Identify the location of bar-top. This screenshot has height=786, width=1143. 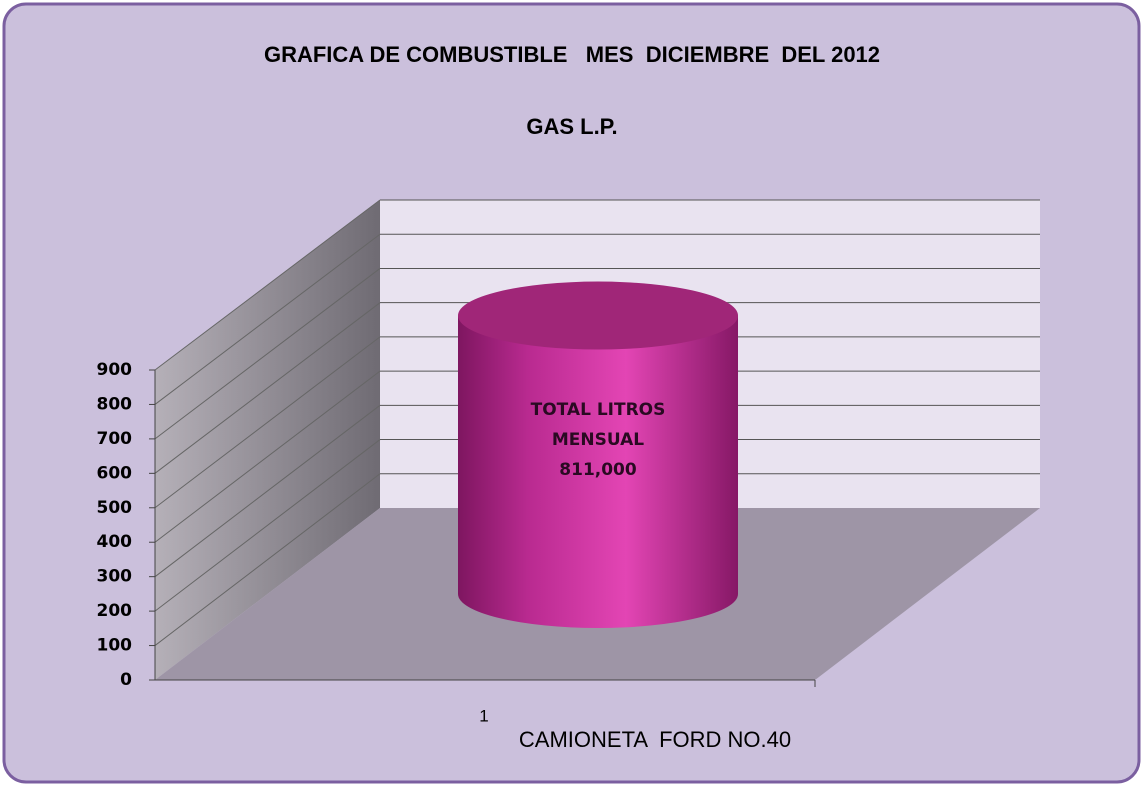
(598, 315).